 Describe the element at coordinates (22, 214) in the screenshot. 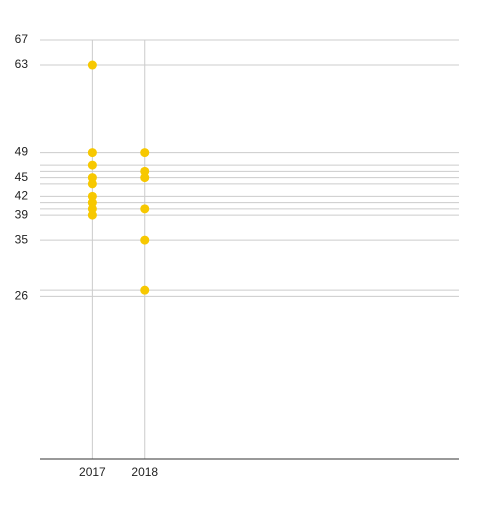

I see `y-tick-label: 39` at that location.